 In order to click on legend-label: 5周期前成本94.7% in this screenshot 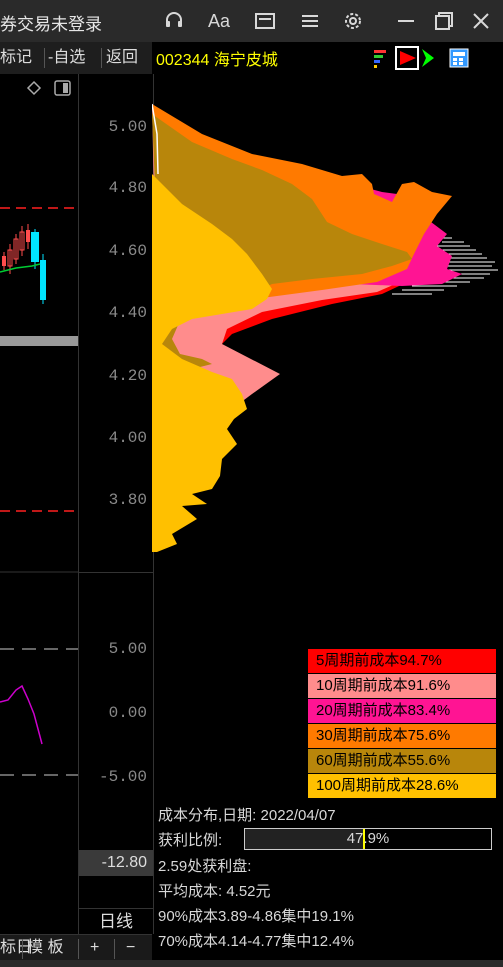, I will do `click(379, 660)`.